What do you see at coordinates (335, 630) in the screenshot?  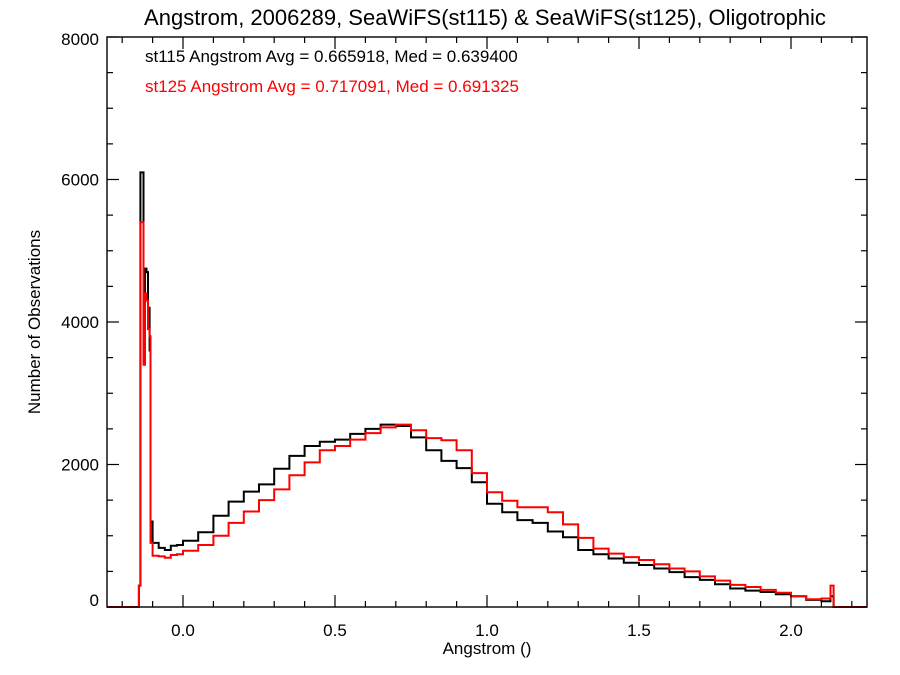 I see `x-tick-label: 0.5` at bounding box center [335, 630].